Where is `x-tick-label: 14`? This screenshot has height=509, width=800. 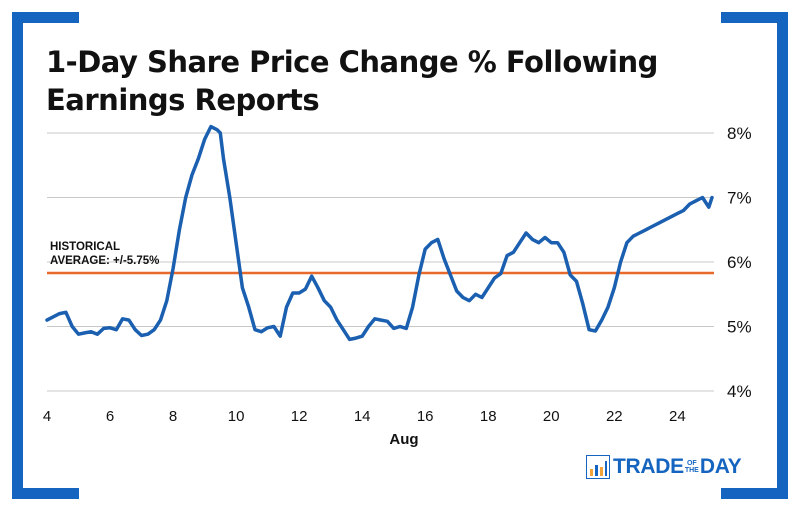 x-tick-label: 14 is located at coordinates (362, 416).